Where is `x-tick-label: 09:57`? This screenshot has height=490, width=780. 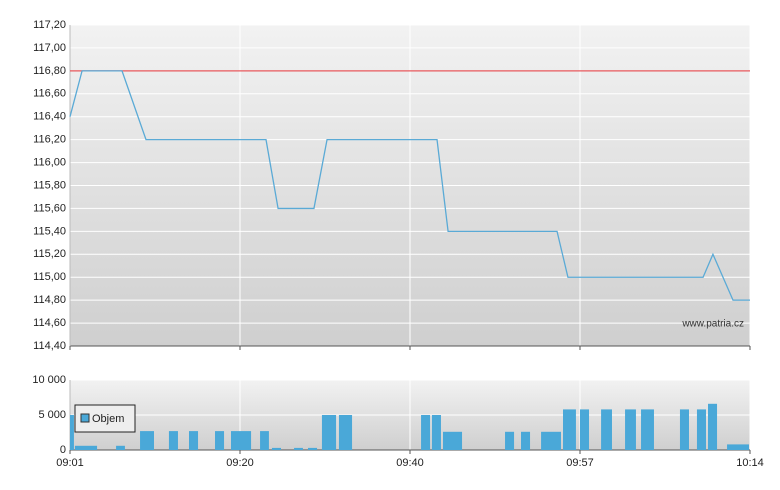
x-tick-label: 09:57 is located at coordinates (580, 463).